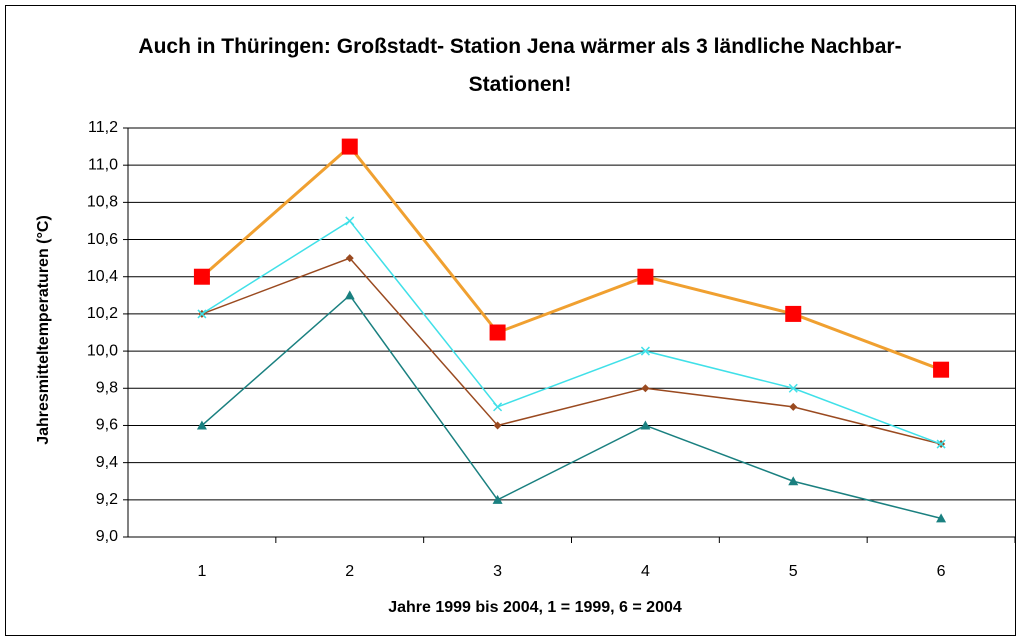 This screenshot has width=1021, height=641. I want to click on x-tick-label: 5, so click(793, 571).